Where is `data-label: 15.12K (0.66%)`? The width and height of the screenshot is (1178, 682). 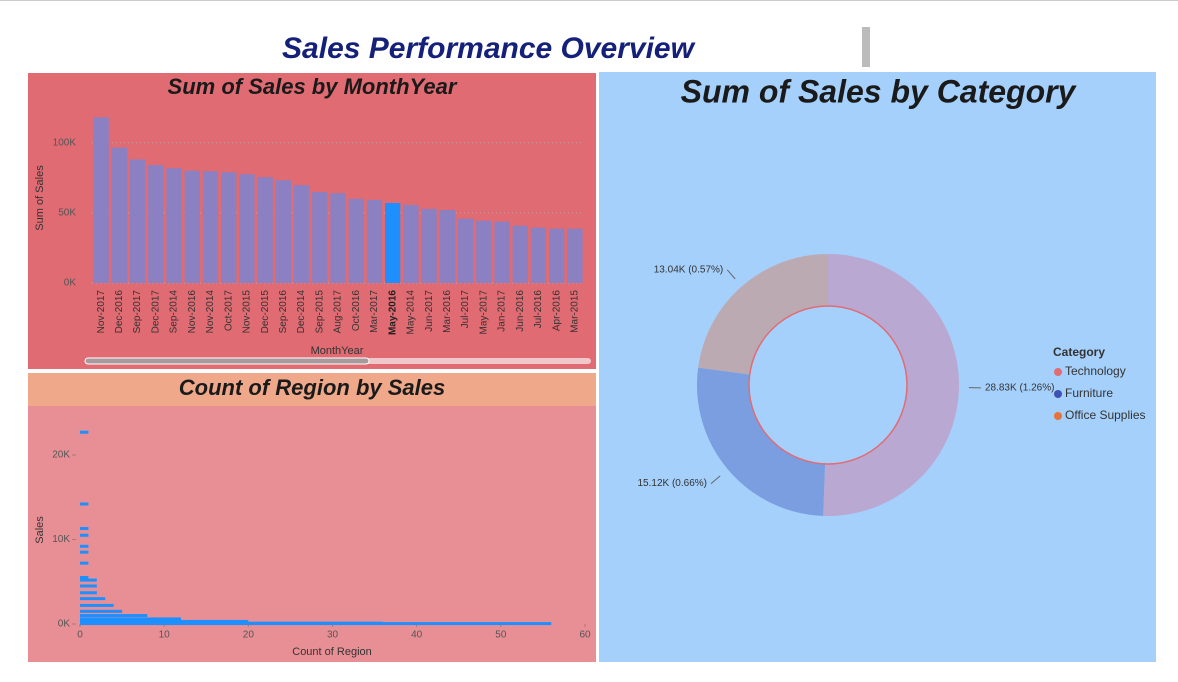 data-label: 15.12K (0.66%) is located at coordinates (673, 483).